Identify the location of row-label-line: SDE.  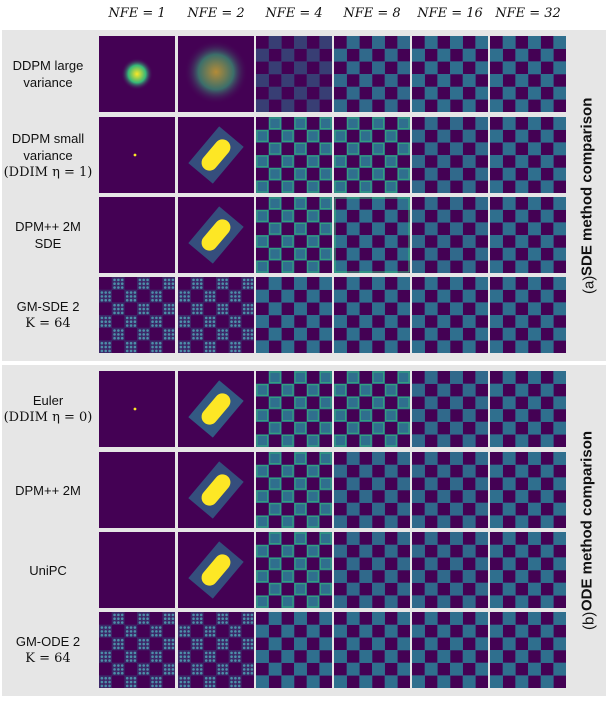
(48, 243).